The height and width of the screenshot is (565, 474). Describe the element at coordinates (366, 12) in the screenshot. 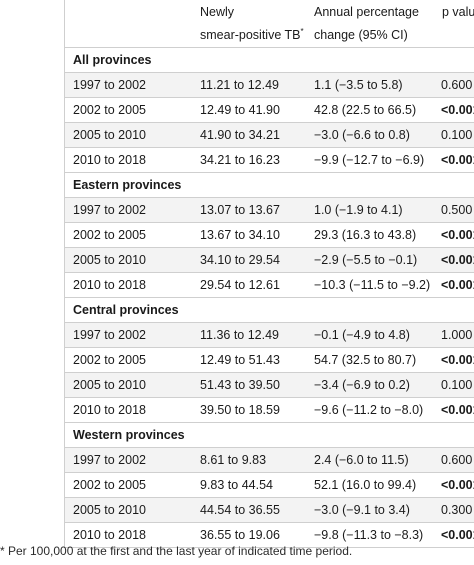

I see `header-change-line1: Annual percentage` at that location.